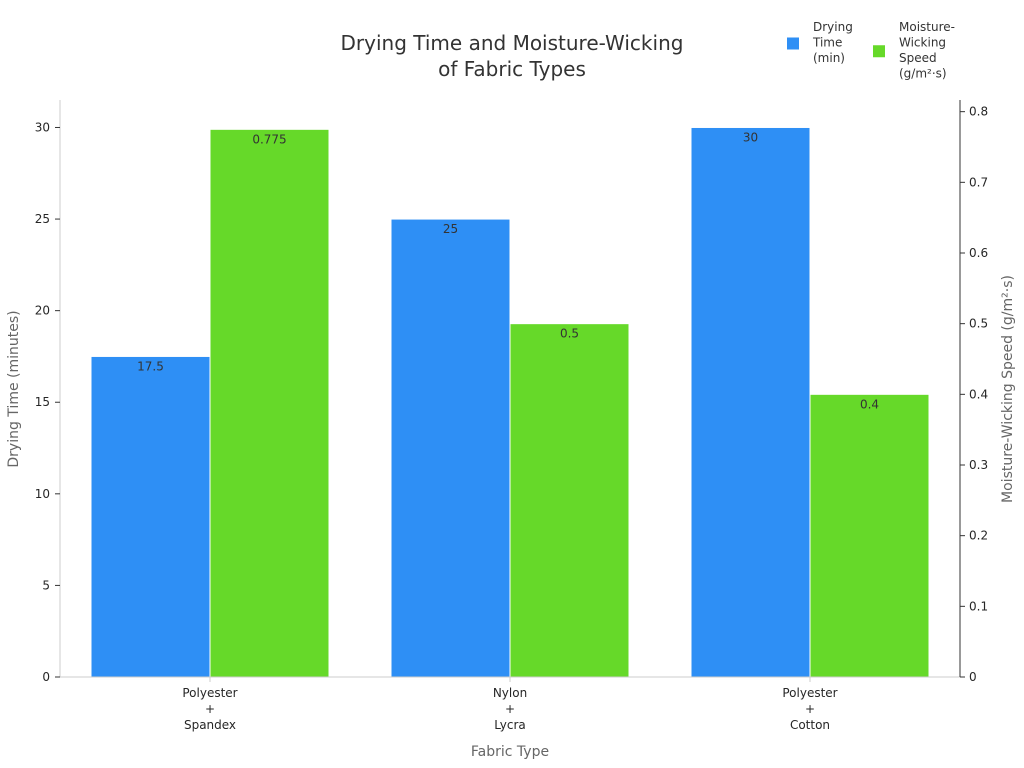 This screenshot has height=768, width=1024. Describe the element at coordinates (42, 219) in the screenshot. I see `y-left-tick-label: 25` at that location.